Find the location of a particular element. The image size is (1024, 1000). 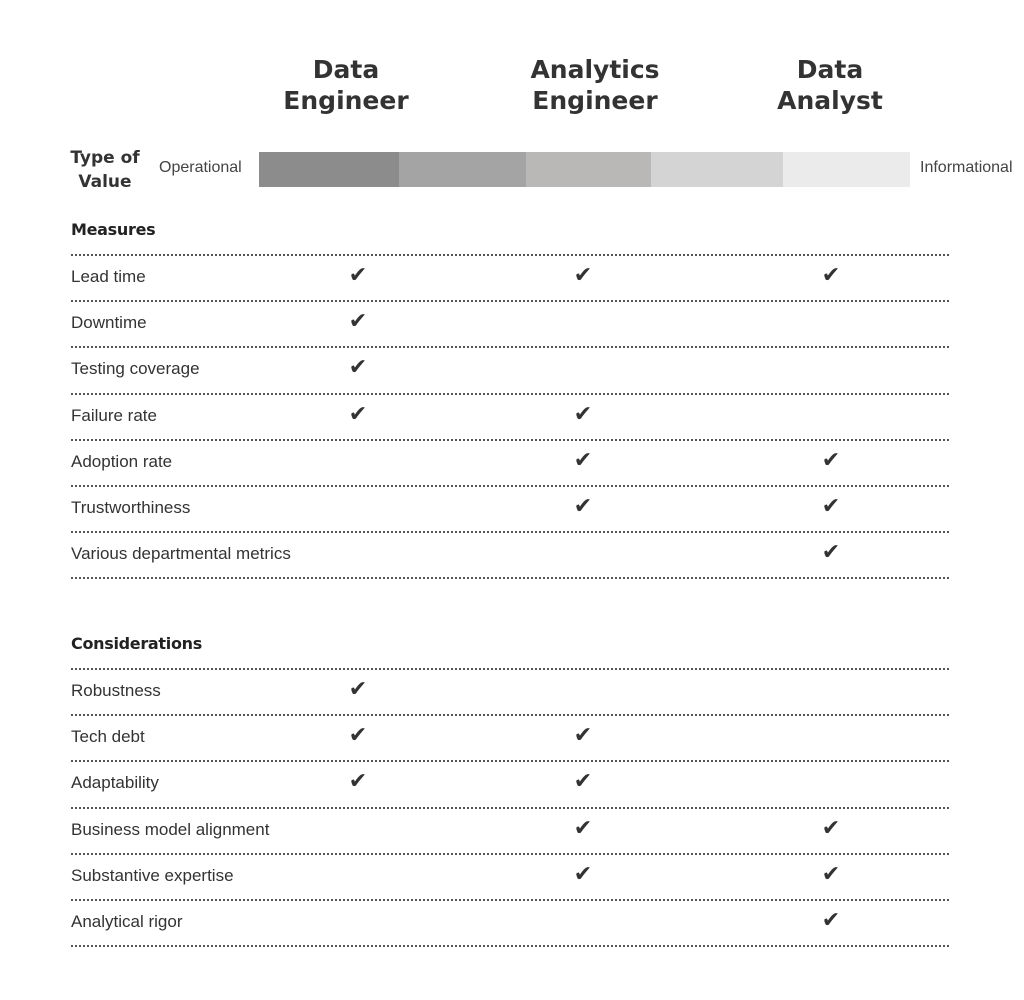

column-header-data-analyst: Data Analyst is located at coordinates (830, 85).